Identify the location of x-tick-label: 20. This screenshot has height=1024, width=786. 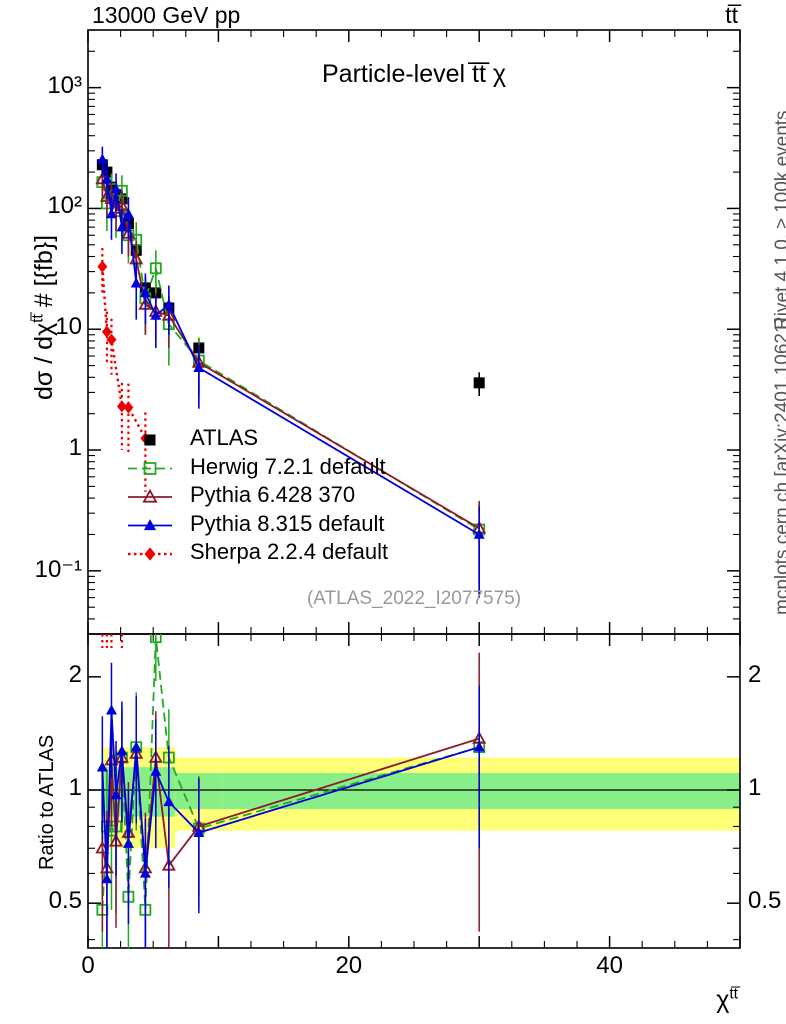
(349, 965).